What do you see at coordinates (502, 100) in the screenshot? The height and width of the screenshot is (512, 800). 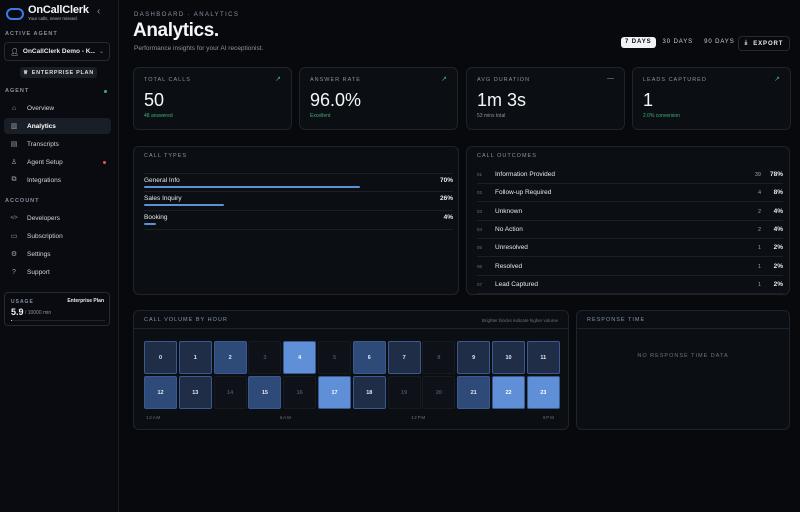 I see `stat-value: 1m 3s` at bounding box center [502, 100].